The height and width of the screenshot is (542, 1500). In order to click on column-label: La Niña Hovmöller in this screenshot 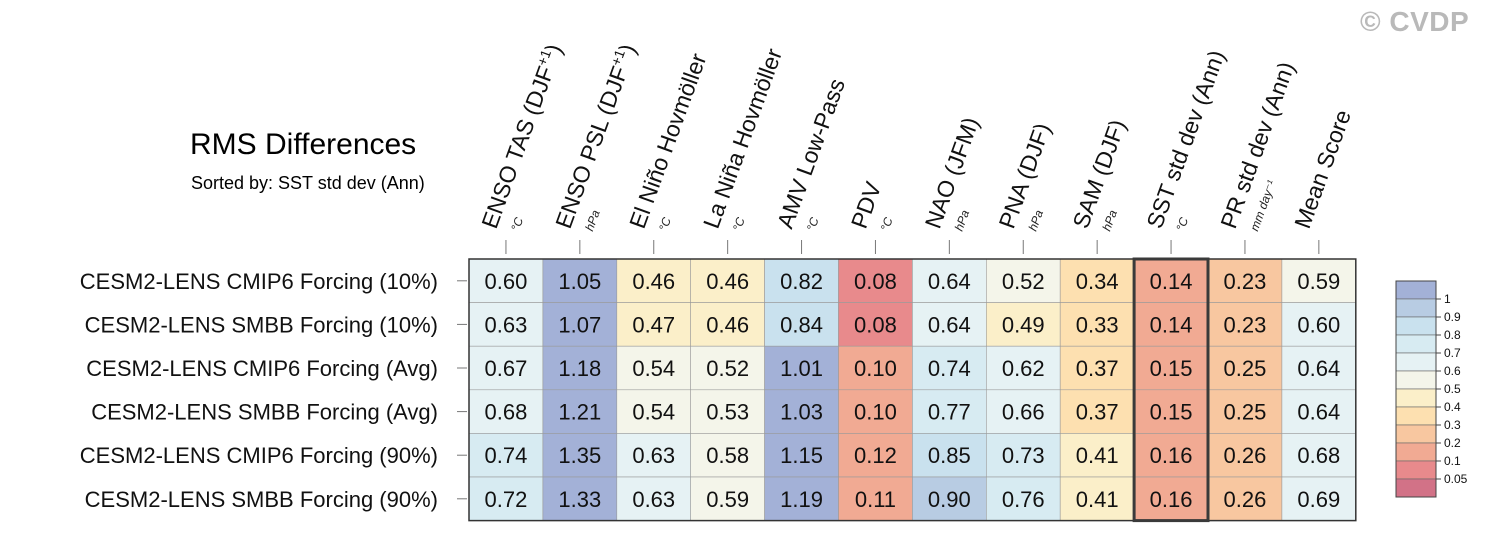, I will do `click(742, 138)`.